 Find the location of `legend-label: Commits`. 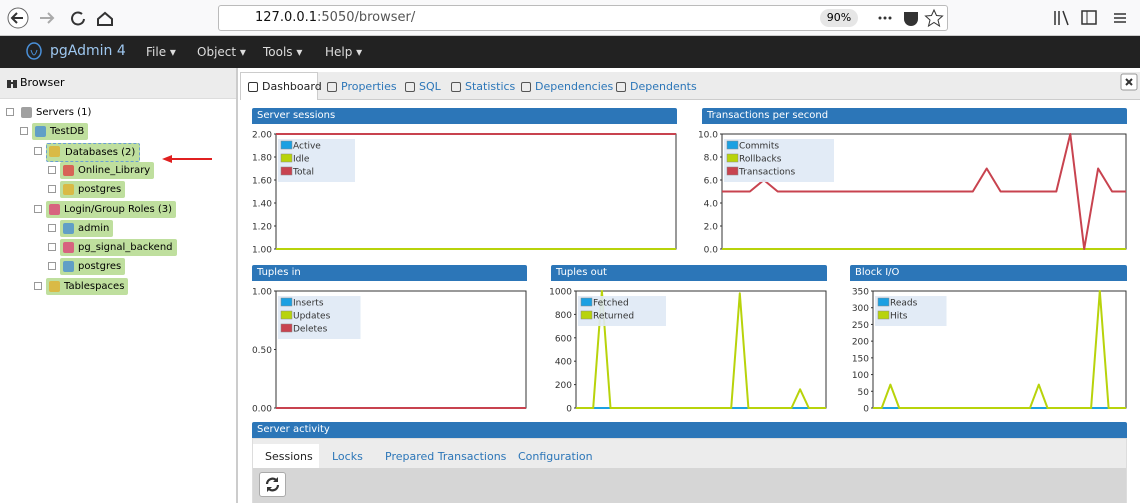

legend-label: Commits is located at coordinates (759, 147).